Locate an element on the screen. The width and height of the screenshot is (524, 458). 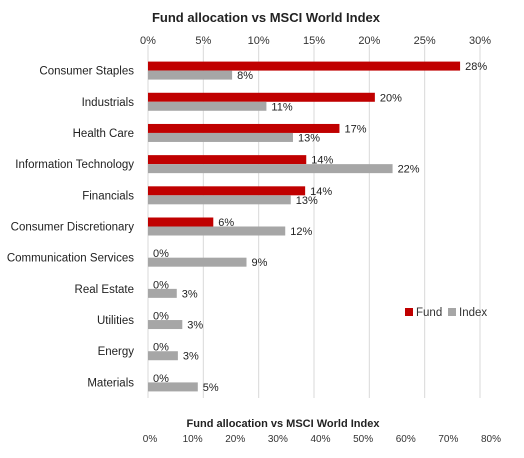
legend-swatch-index is located at coordinates (452, 312).